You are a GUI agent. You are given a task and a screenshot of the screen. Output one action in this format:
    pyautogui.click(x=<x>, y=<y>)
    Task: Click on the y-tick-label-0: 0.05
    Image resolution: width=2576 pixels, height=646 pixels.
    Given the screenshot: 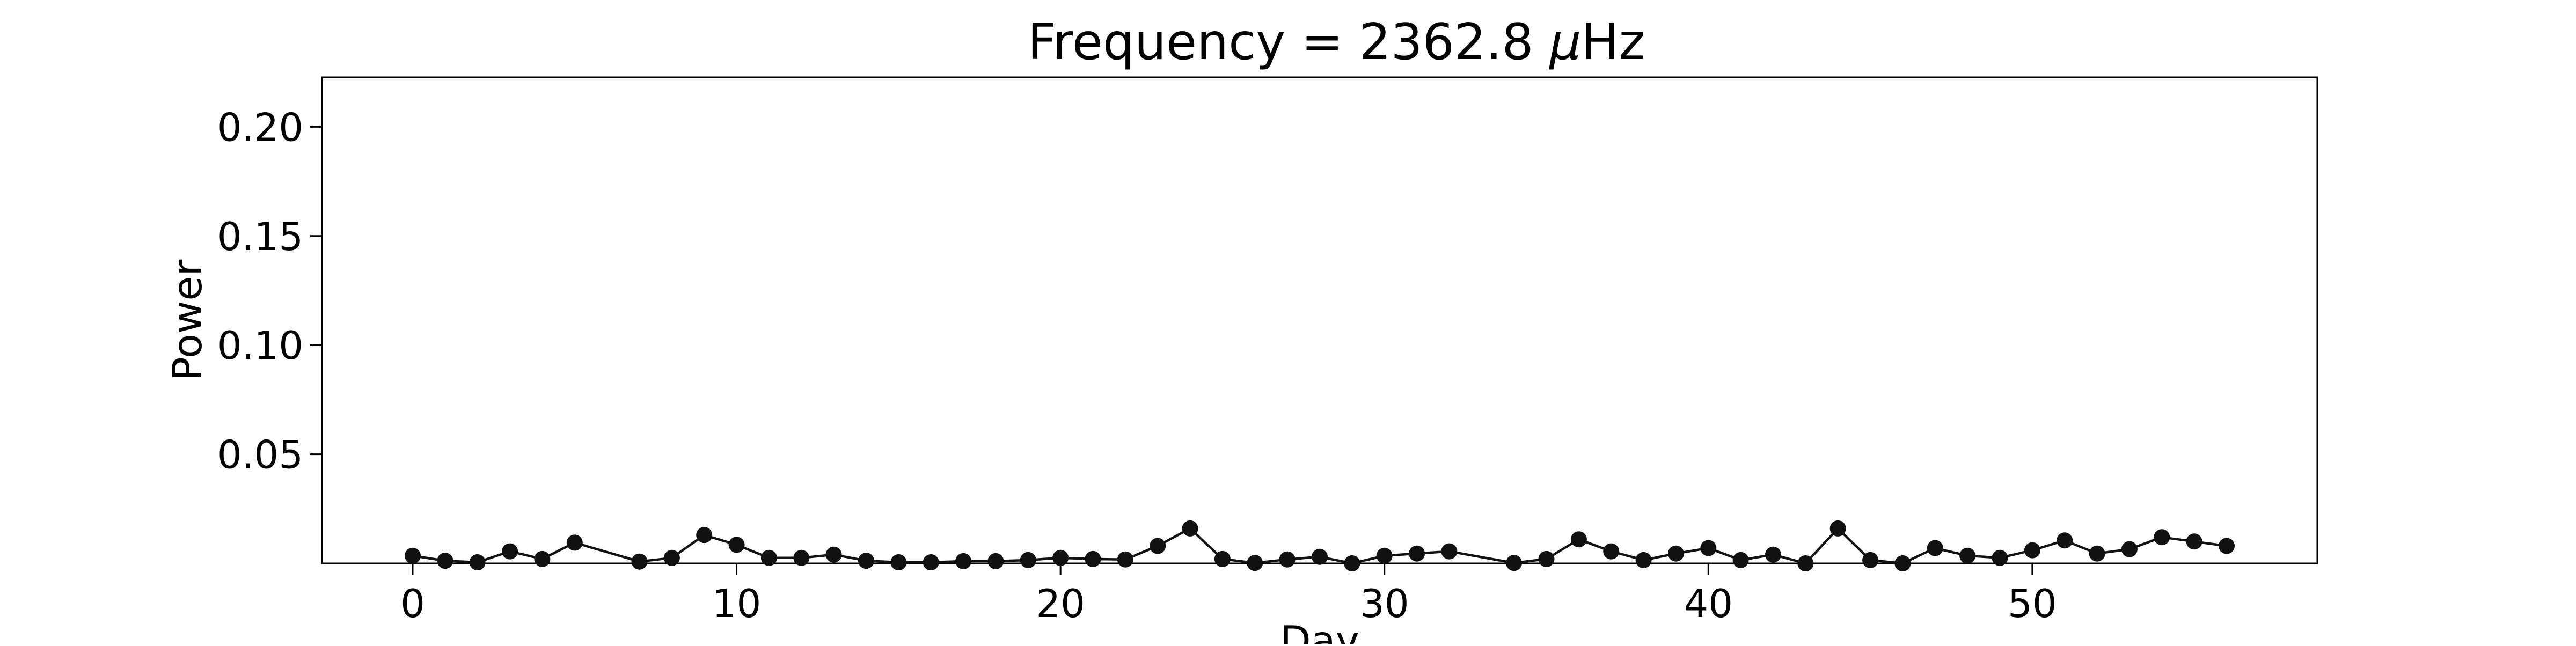 What is the action you would take?
    pyautogui.click(x=260, y=455)
    